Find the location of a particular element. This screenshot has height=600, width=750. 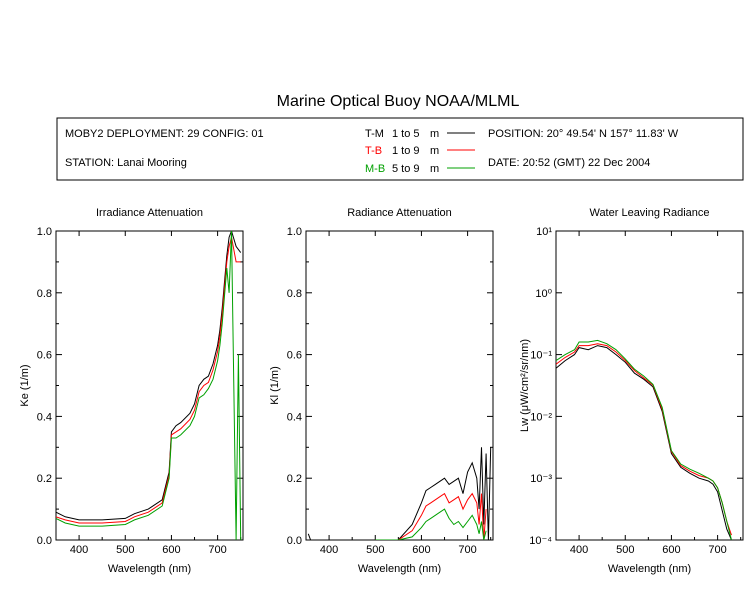

radiance-y-axis-label: Kl (1/m) is located at coordinates (275, 385).